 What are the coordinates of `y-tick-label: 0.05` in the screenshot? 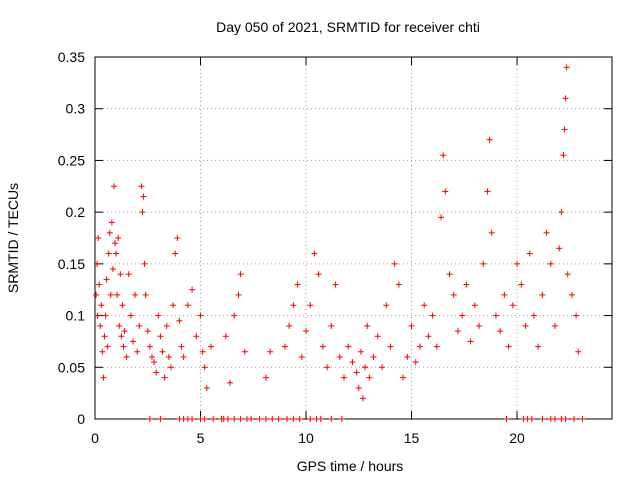 It's located at (71, 367).